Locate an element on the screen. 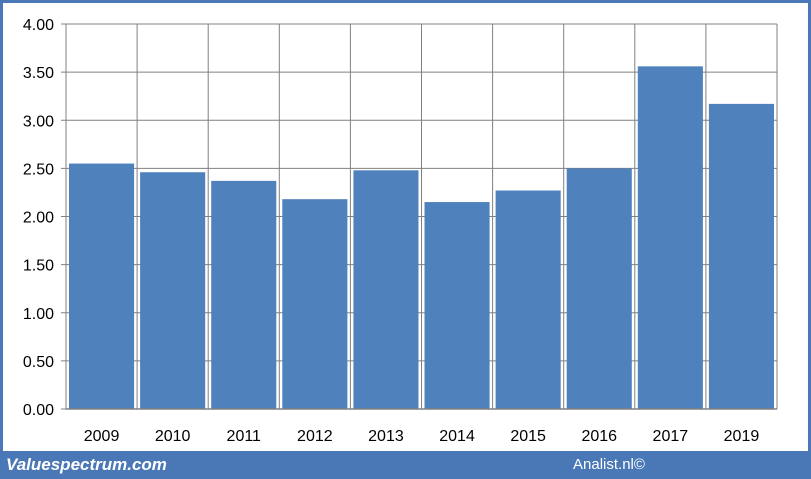 Image resolution: width=811 pixels, height=479 pixels. x-tick-label: 2010 is located at coordinates (173, 436).